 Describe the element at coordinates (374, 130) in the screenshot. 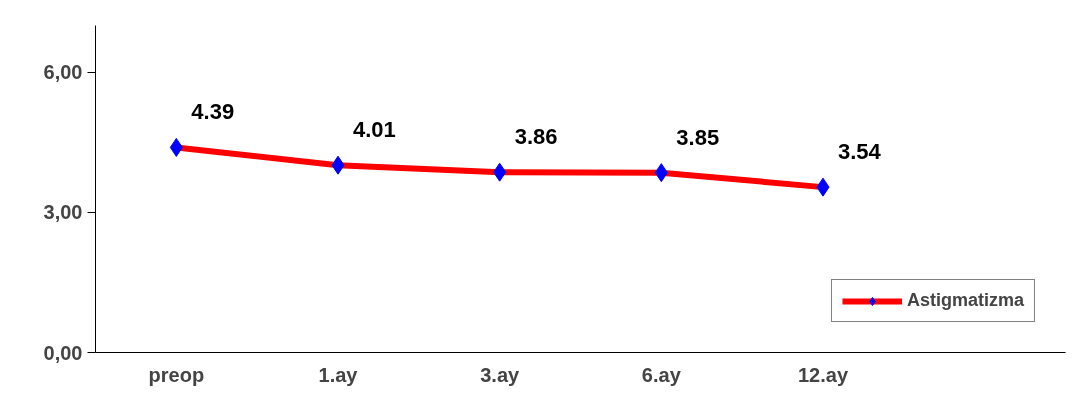

I see `data-label: 4.01` at that location.